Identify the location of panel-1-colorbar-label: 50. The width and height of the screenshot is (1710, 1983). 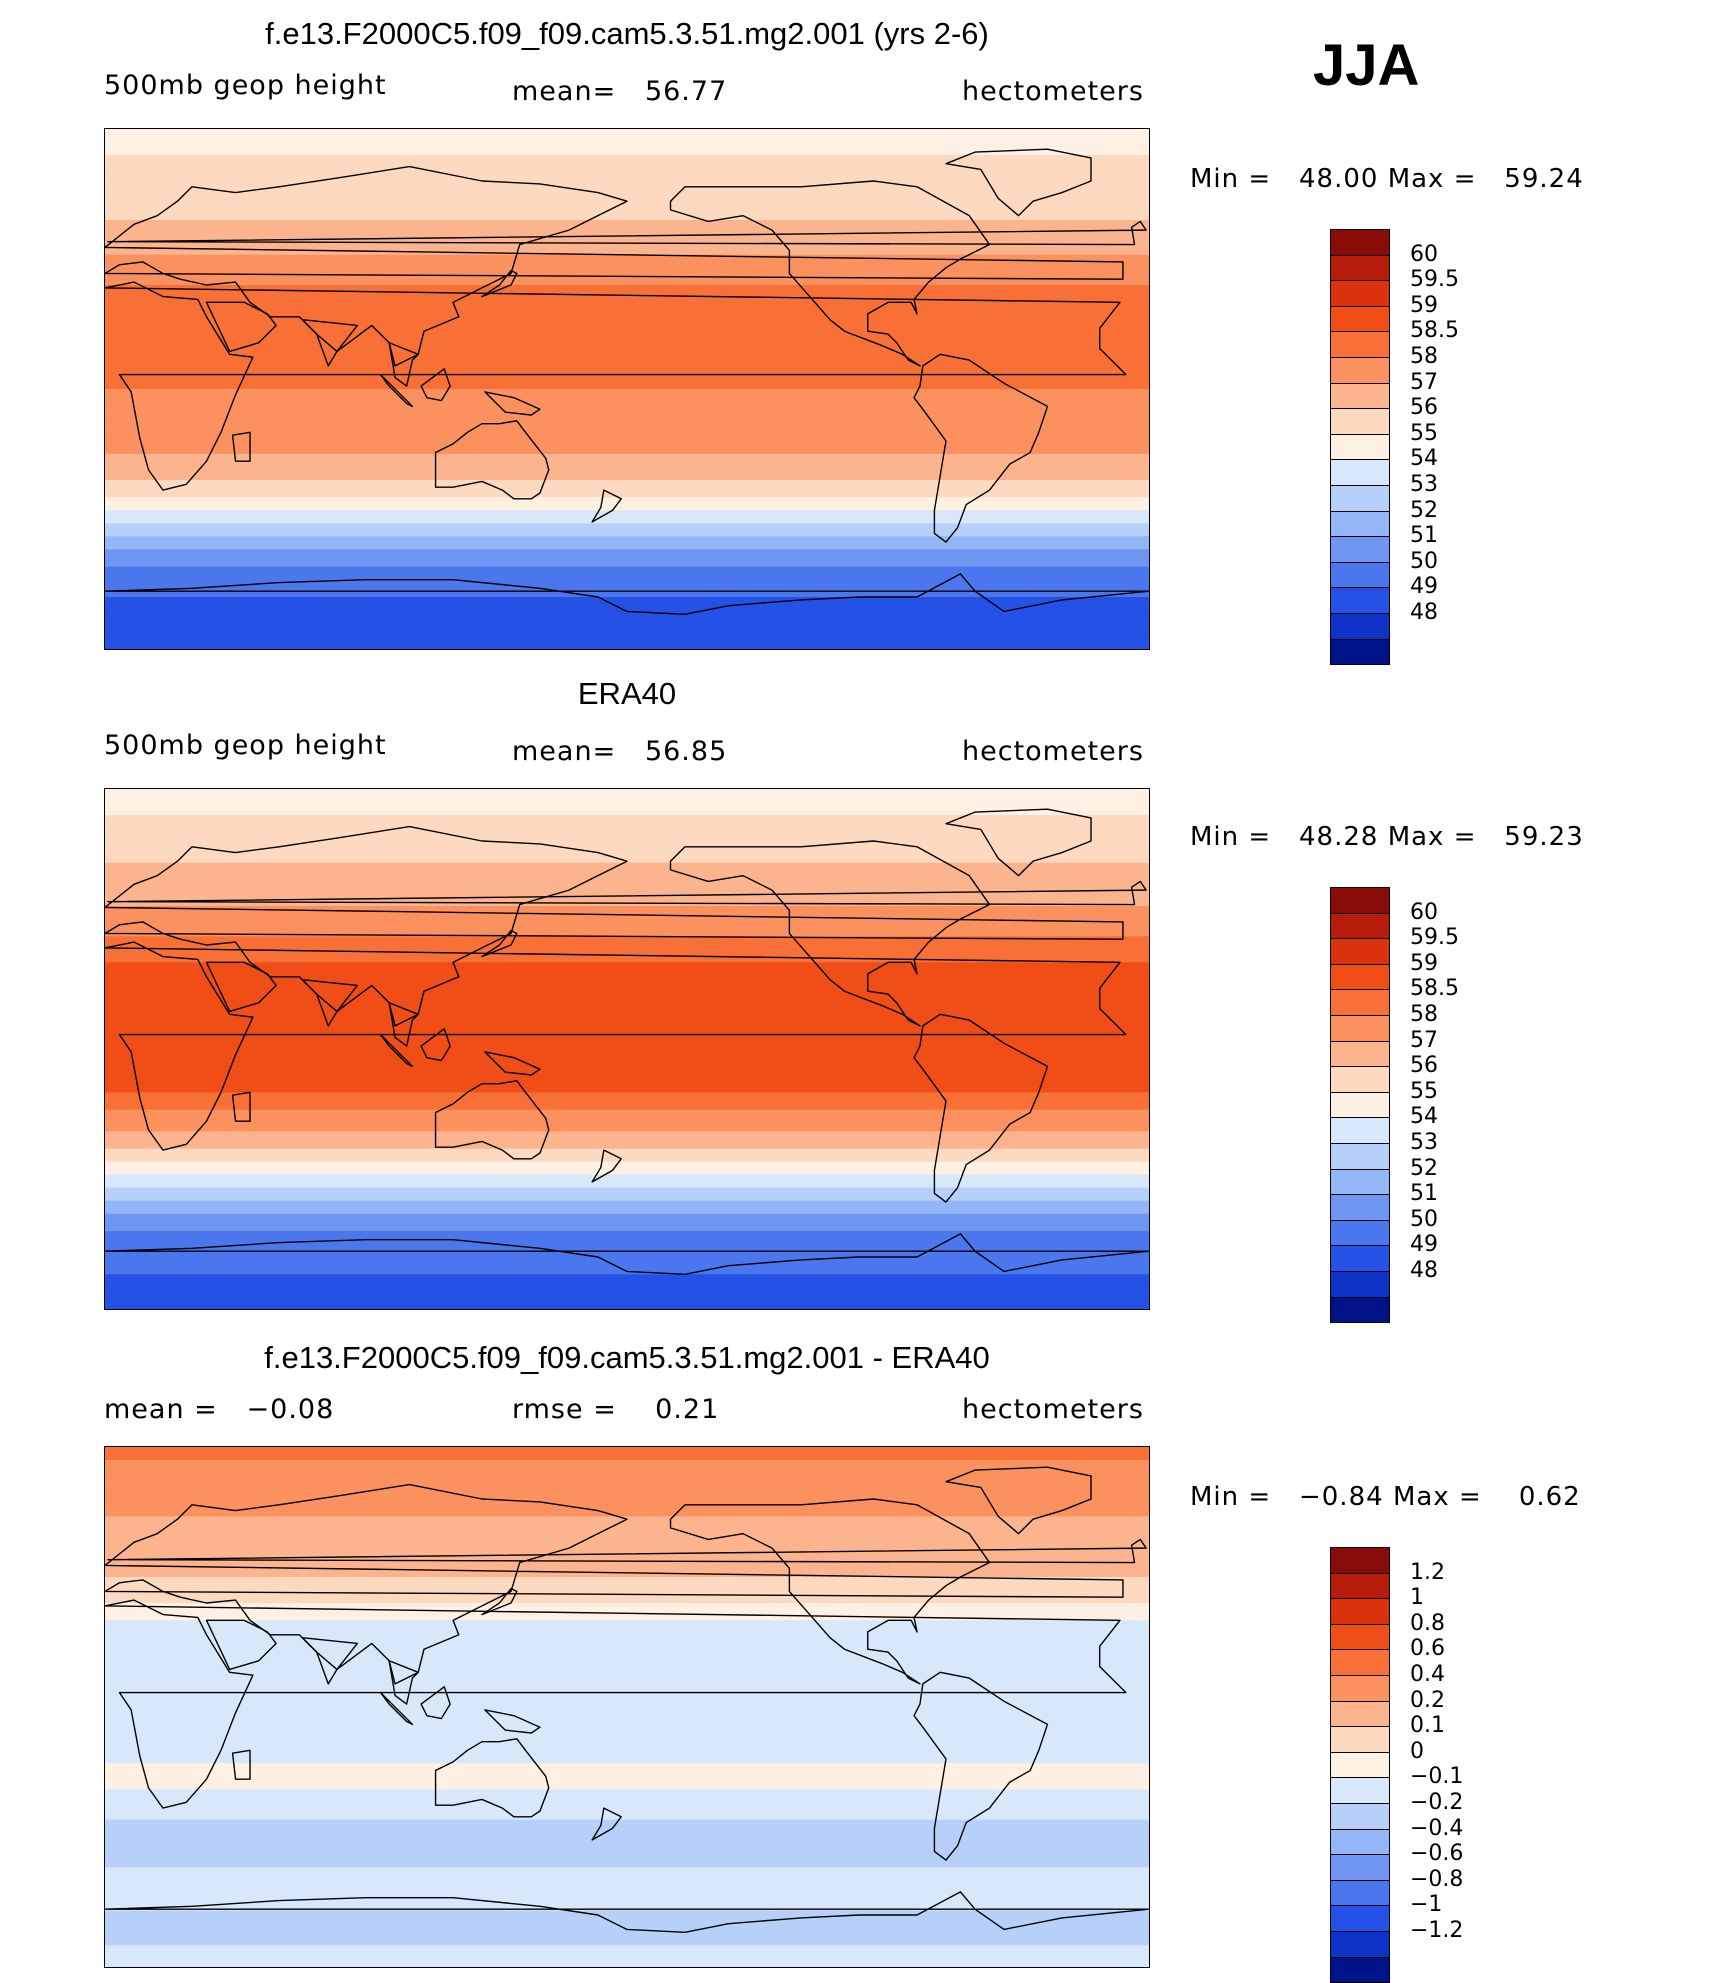
(1424, 561).